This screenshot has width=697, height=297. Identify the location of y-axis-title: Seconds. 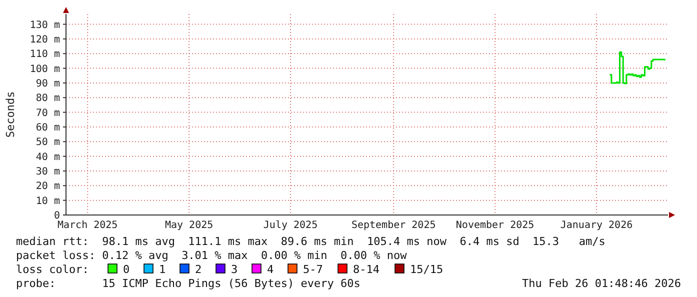
(10, 114).